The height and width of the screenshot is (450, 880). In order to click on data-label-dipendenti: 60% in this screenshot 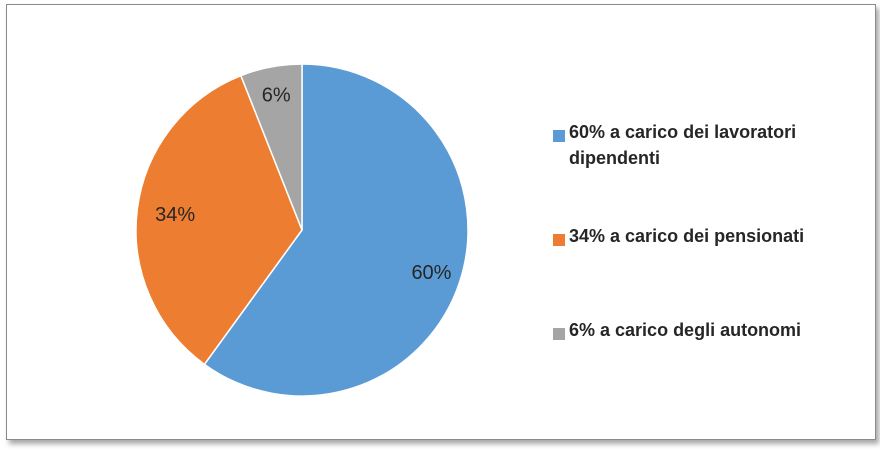, I will do `click(431, 273)`.